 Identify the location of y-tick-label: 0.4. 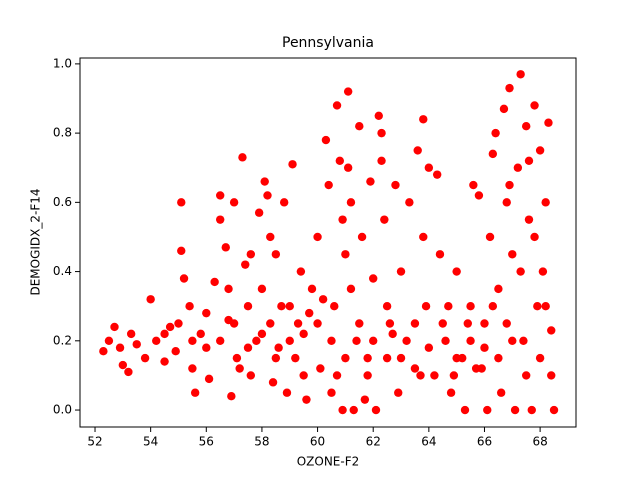
(62, 271).